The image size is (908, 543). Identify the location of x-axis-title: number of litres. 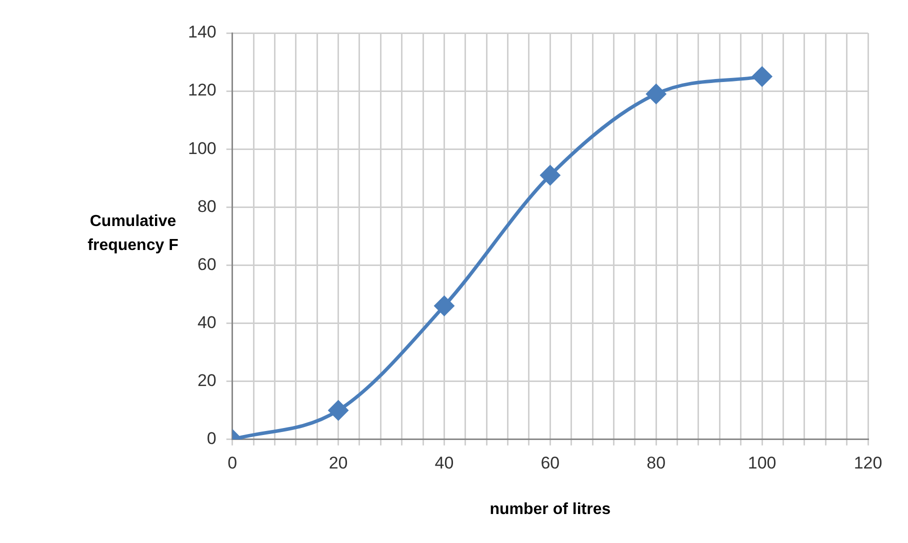
(550, 509).